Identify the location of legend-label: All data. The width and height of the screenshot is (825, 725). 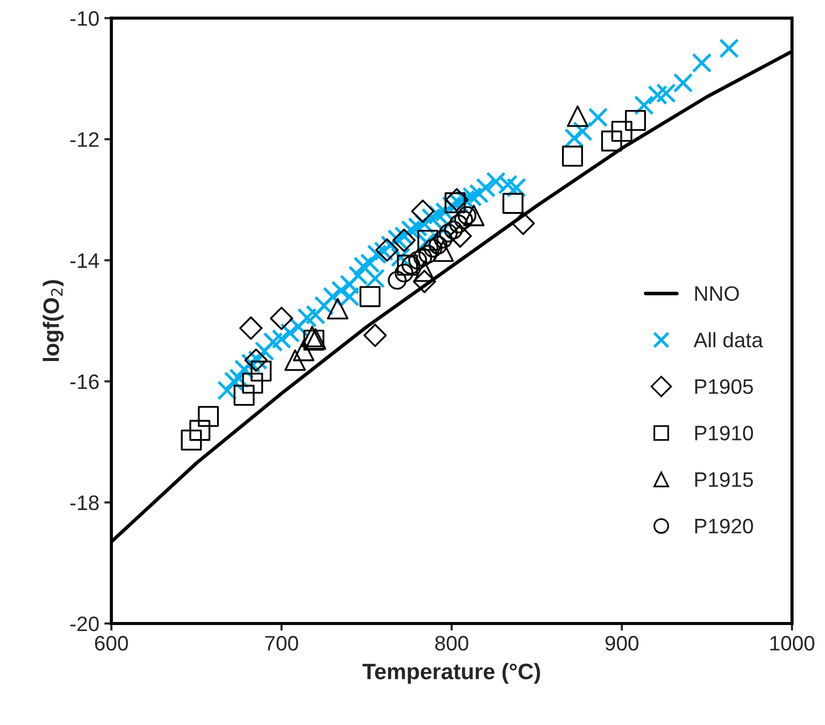
(729, 340).